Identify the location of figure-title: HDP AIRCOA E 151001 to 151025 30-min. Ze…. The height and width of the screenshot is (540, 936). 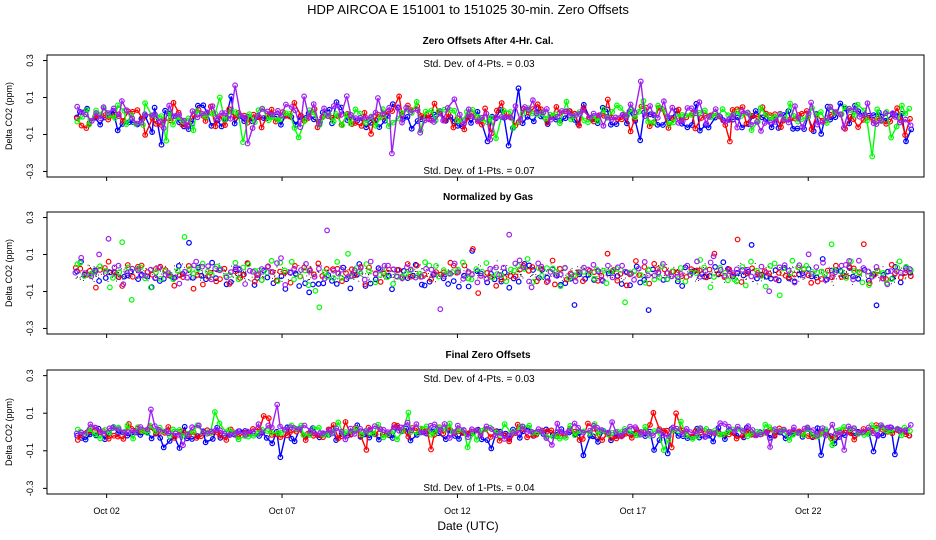
(468, 9).